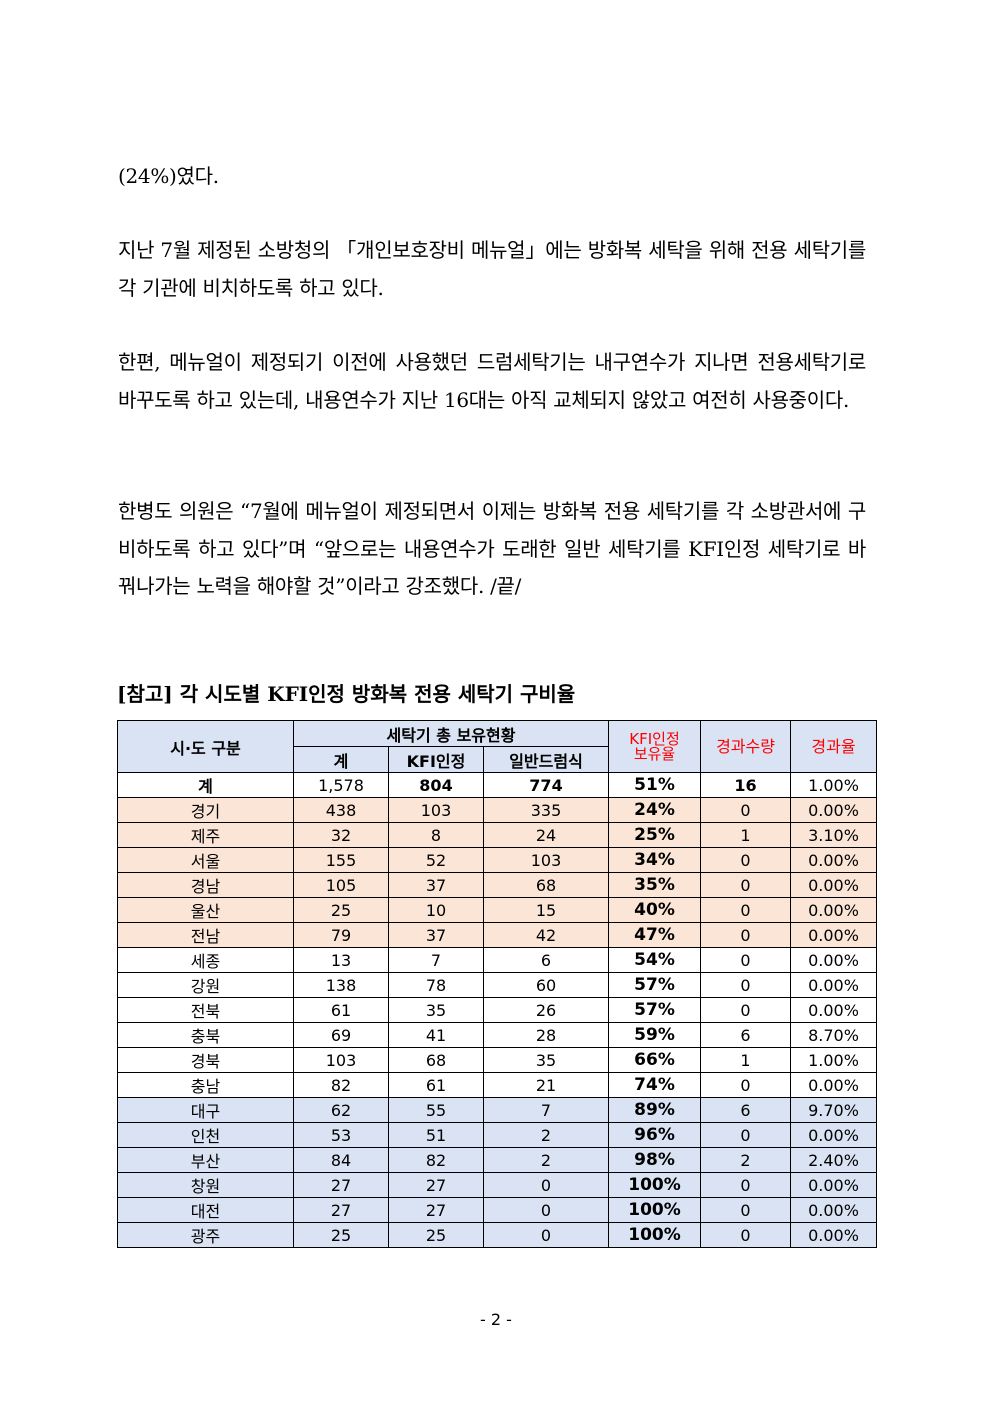 This screenshot has height=1403, width=992. What do you see at coordinates (436, 1135) in the screenshot?
I see `cell: 51` at bounding box center [436, 1135].